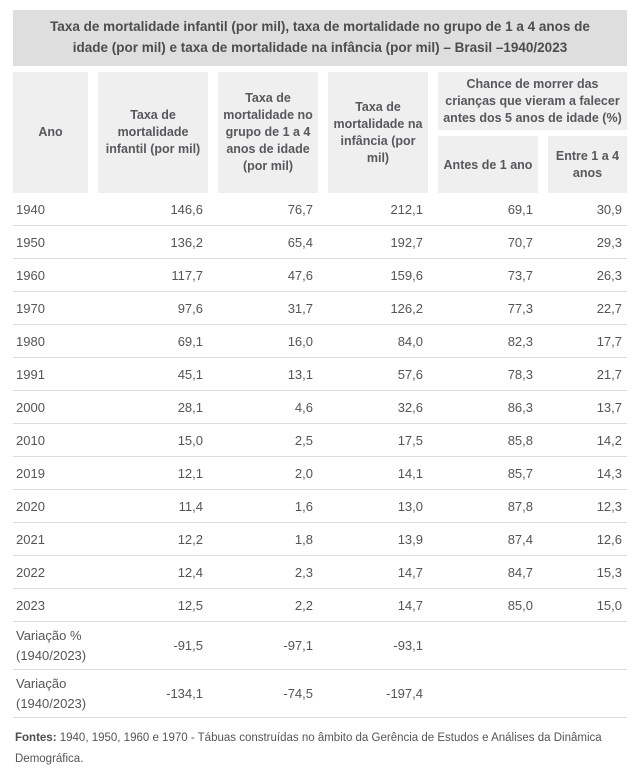 Image resolution: width=640 pixels, height=769 pixels. Describe the element at coordinates (263, 540) in the screenshot. I see `cell-taxa-grupo-1a4: 1,8` at that location.